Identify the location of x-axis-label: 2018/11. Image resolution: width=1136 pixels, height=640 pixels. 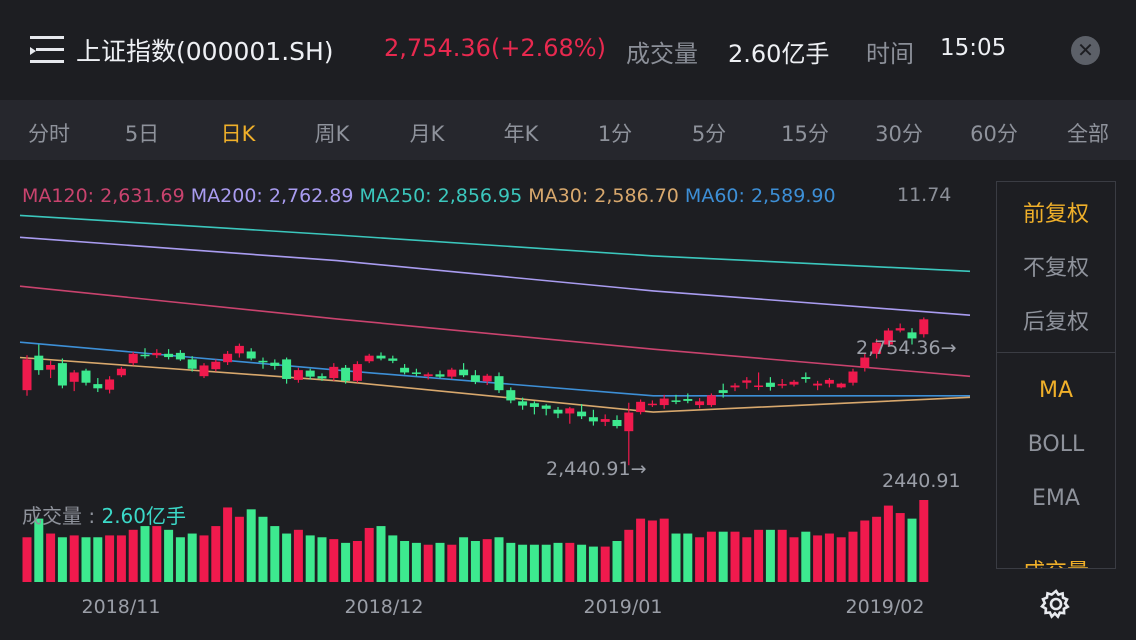
(121, 607).